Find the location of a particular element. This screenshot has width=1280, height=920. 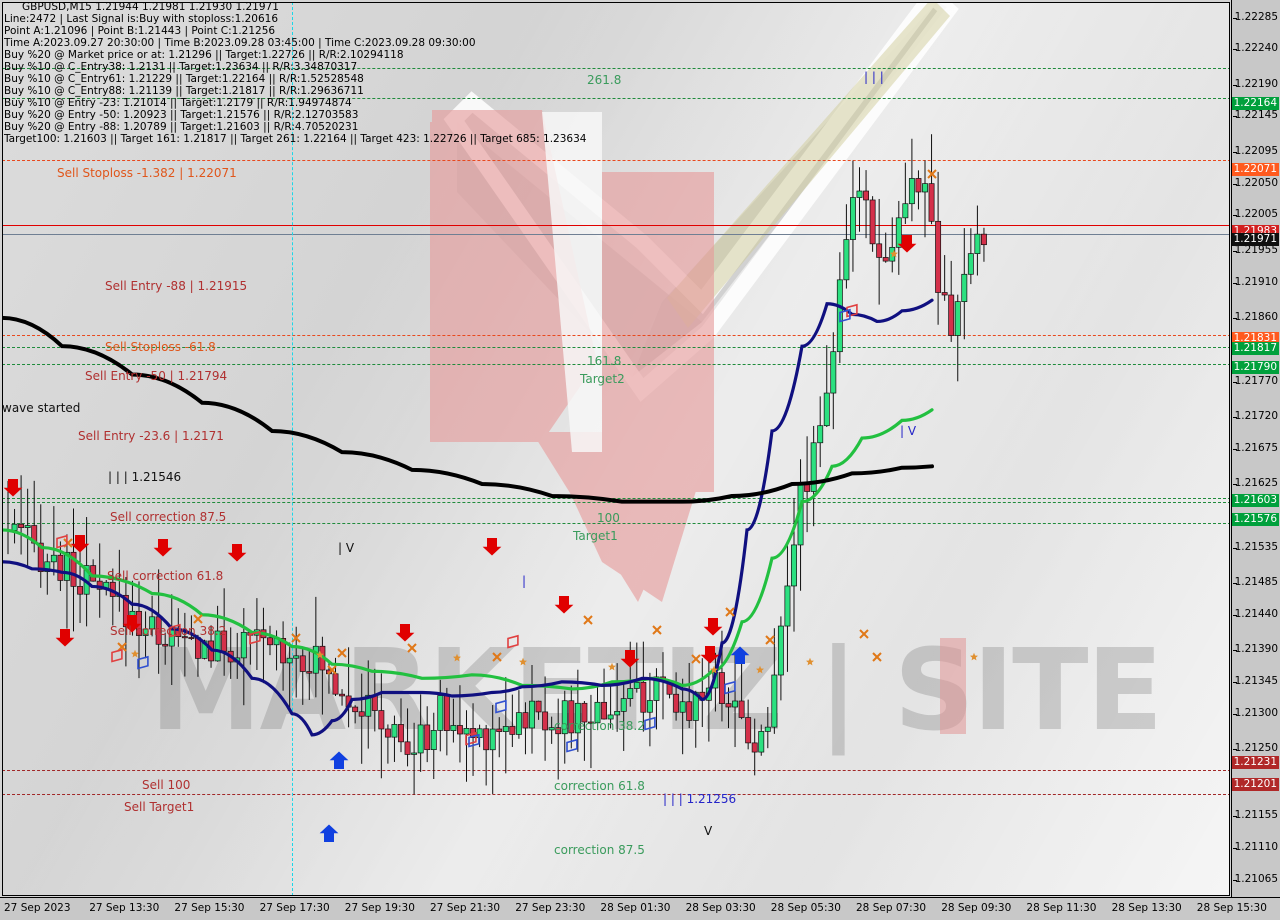

chart-annotation: correction 38.2 is located at coordinates (599, 726).